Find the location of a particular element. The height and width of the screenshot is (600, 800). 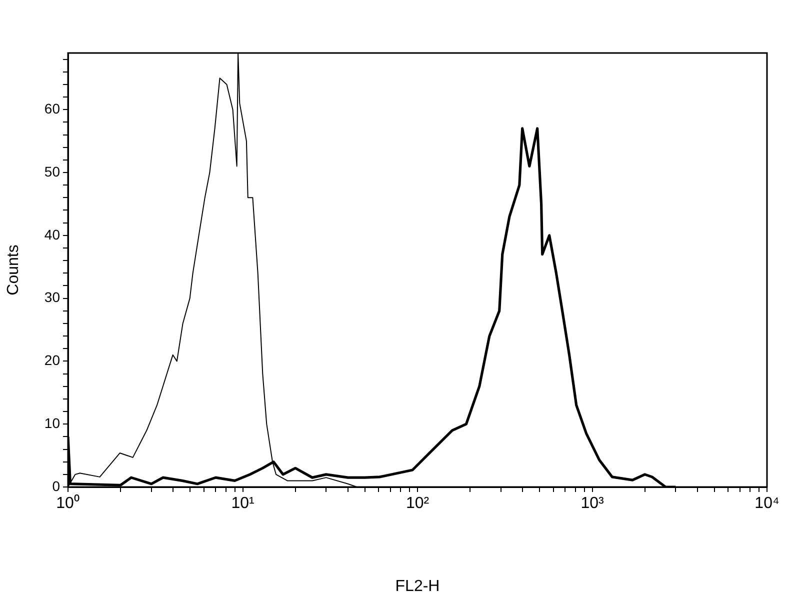

x-tick-label: 10⁴ is located at coordinates (767, 503).